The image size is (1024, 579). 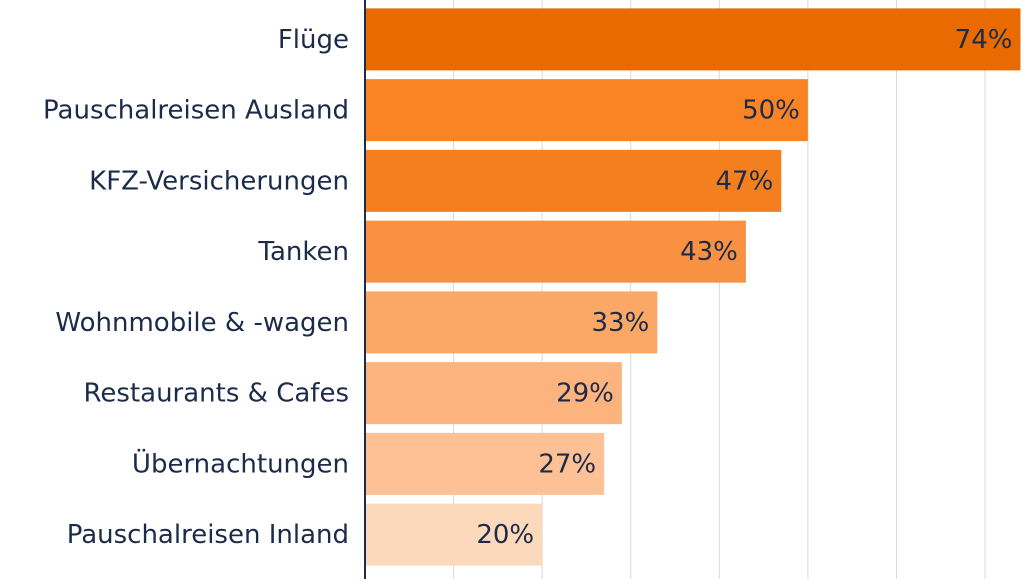 I want to click on category-label: KFZ-Versicherungen, so click(x=219, y=181).